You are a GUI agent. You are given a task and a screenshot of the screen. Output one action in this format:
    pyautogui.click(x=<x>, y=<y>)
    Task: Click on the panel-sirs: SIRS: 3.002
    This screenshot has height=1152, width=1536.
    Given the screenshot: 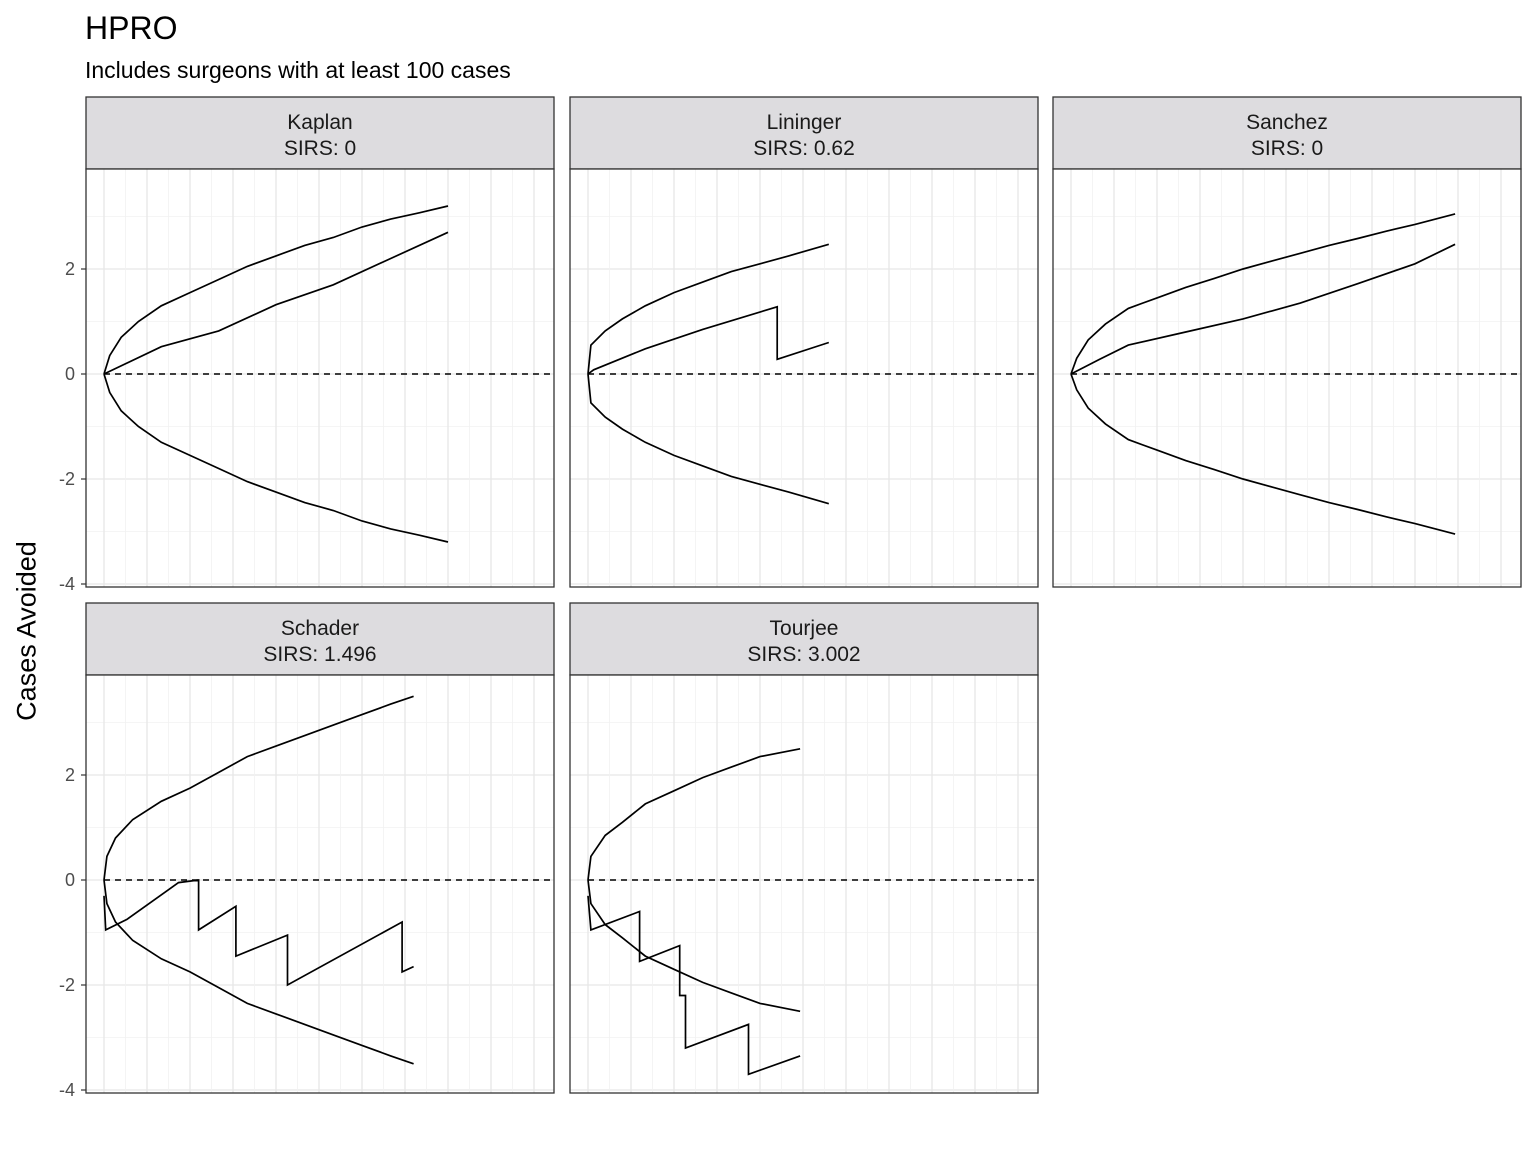 What is the action you would take?
    pyautogui.click(x=803, y=654)
    